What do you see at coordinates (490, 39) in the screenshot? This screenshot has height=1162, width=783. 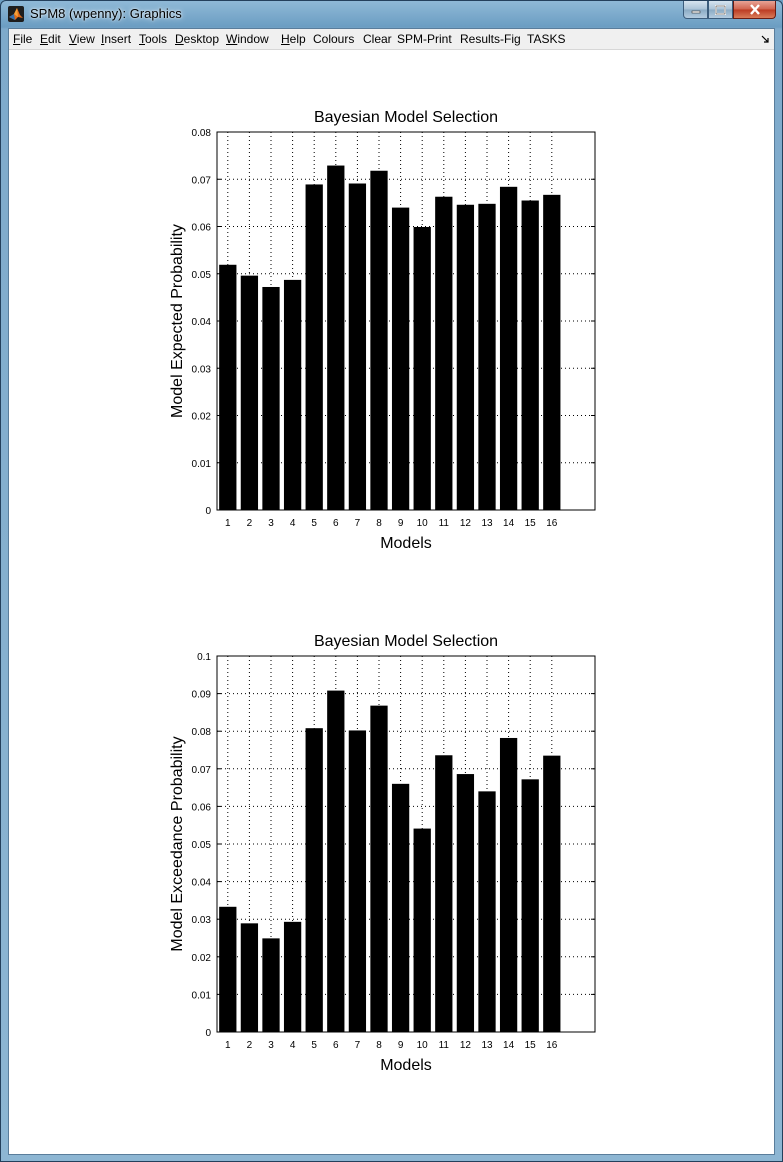 I see `menu-results-fig: Results-Fig` at bounding box center [490, 39].